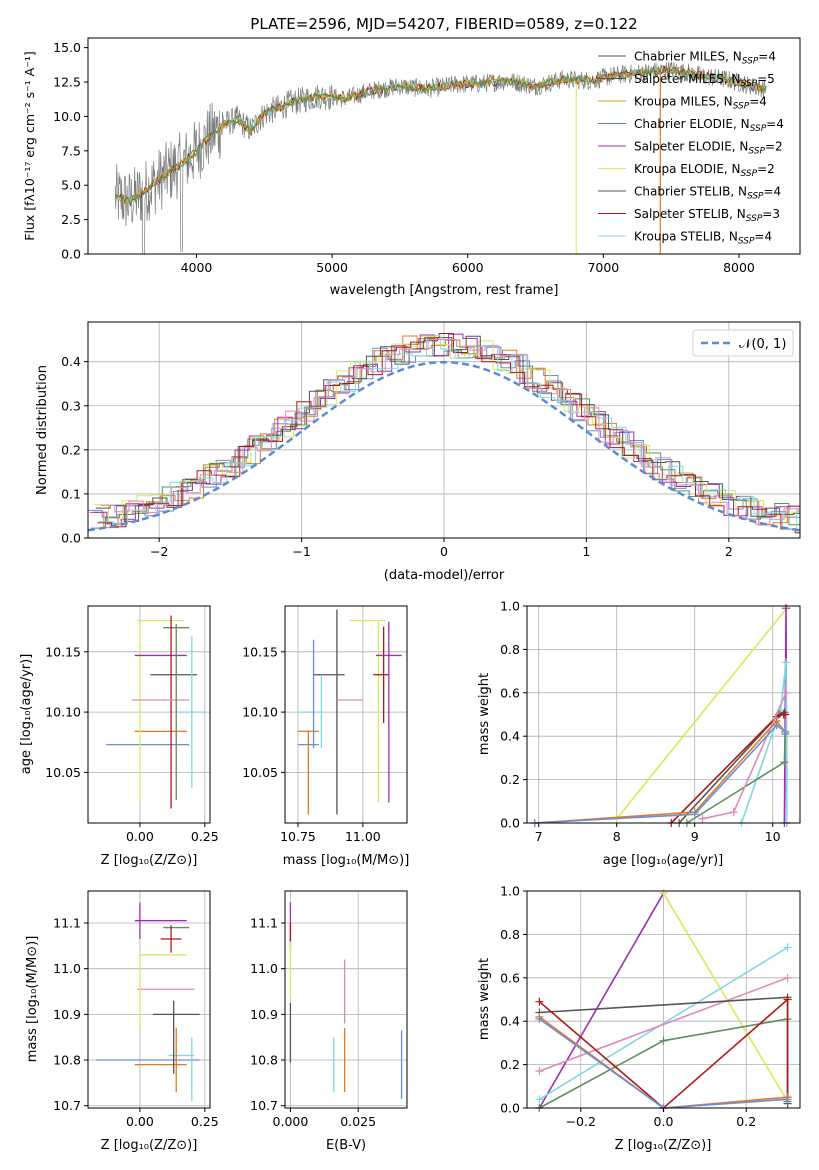 The image size is (819, 1170). I want to click on spectrum-legend-label: Kroupa STELIB, NSSP=4, so click(703, 238).